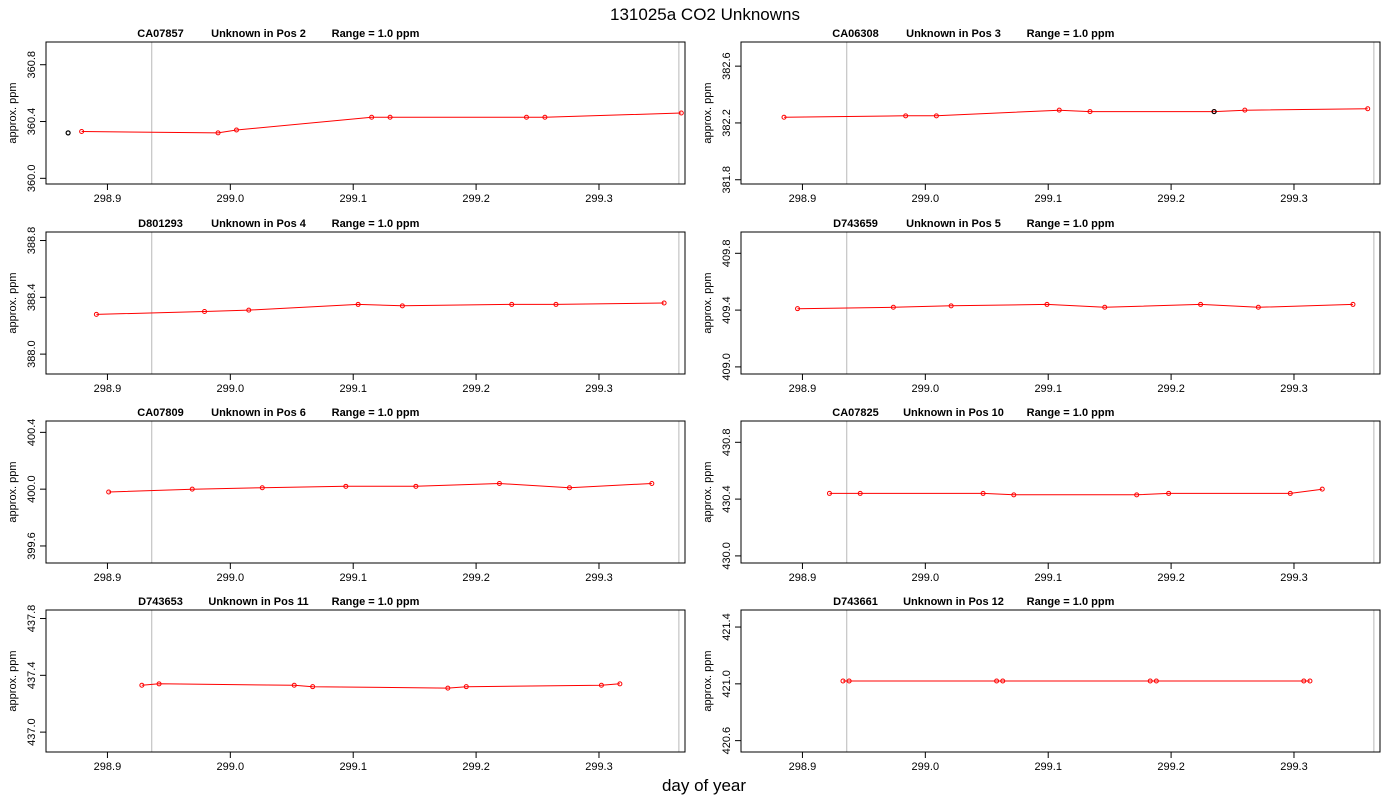 The height and width of the screenshot is (800, 1400). I want to click on y-tick-label: 437.0, so click(32, 732).